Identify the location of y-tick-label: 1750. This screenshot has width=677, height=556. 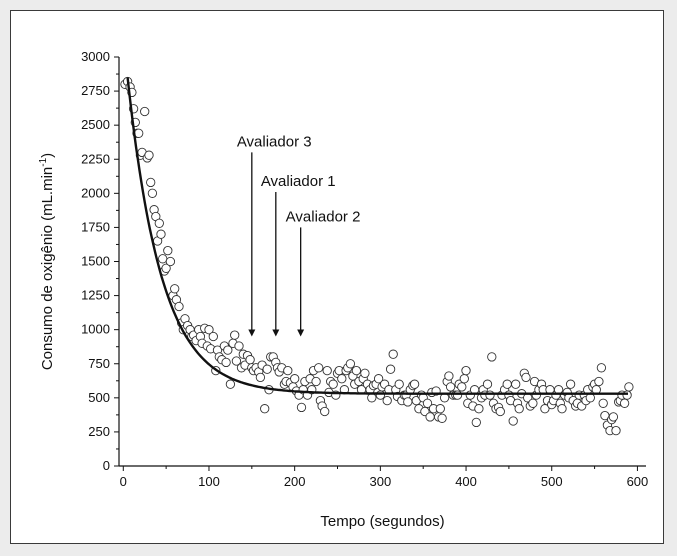
(95, 226).